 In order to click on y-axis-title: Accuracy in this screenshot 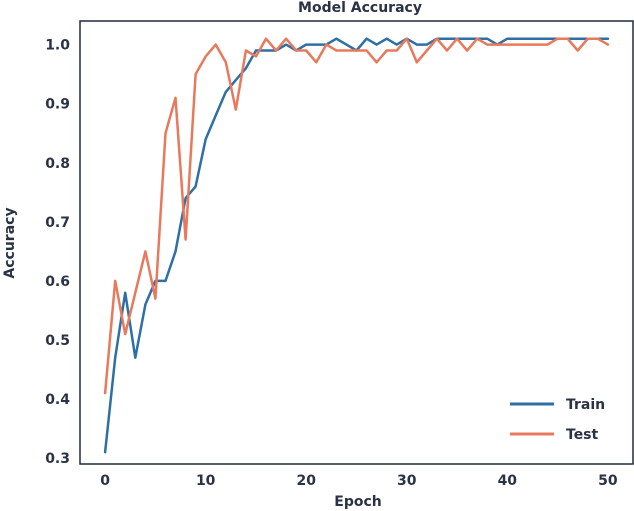, I will do `click(10, 242)`.